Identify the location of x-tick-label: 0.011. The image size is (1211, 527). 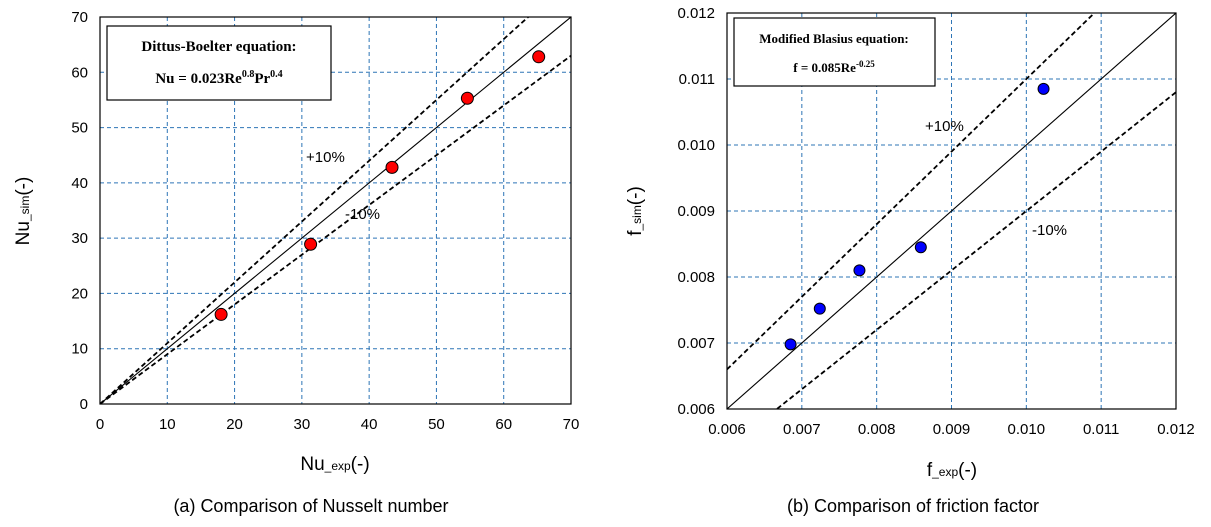
(1101, 429).